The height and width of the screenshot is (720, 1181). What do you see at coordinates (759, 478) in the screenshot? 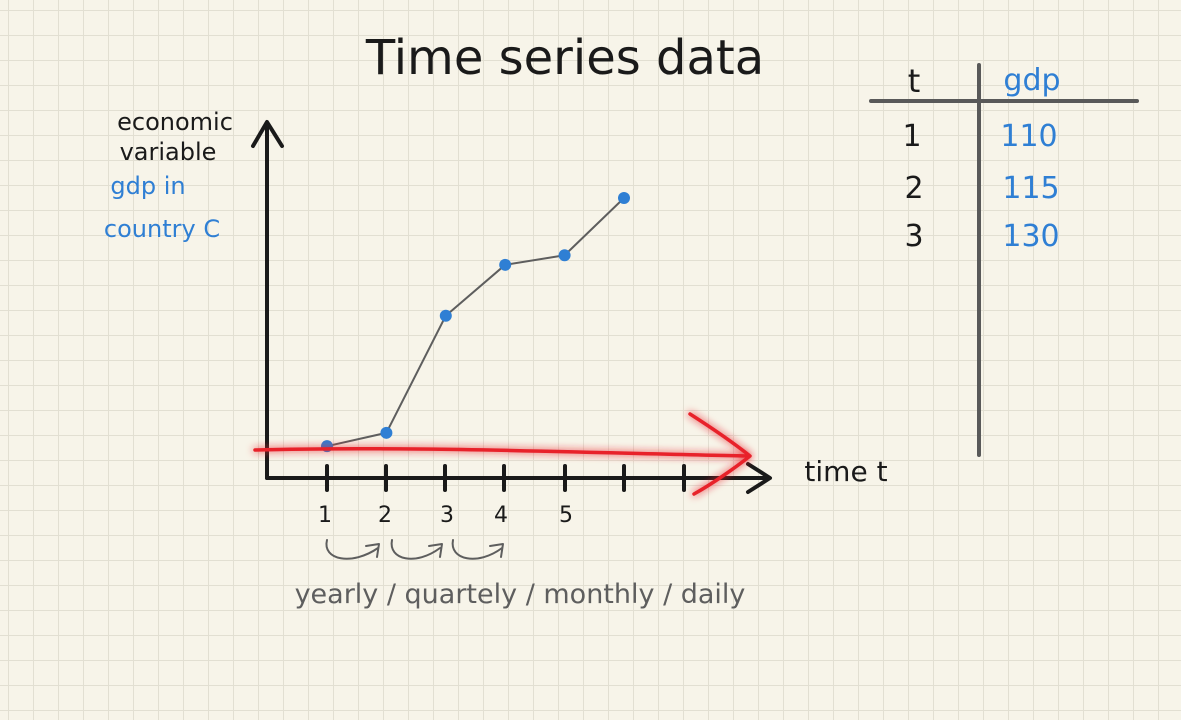
I see `x-axis-arrowhead` at bounding box center [759, 478].